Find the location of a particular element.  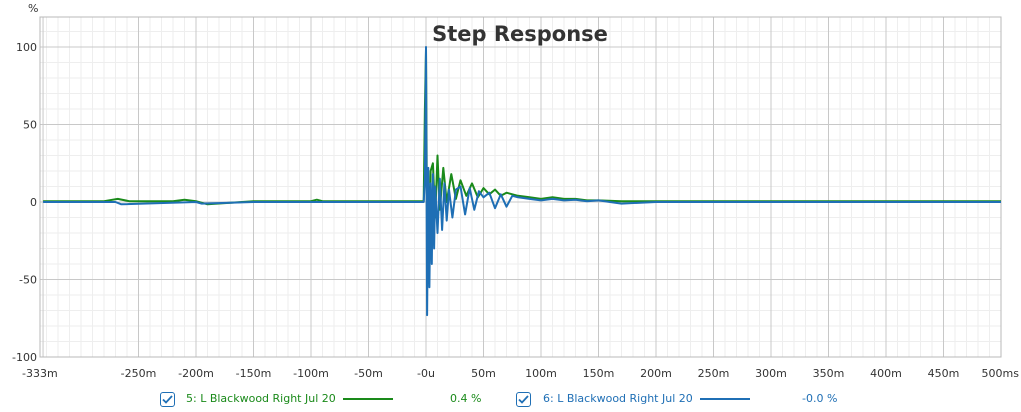

series-5-checkbox is located at coordinates (167, 399).